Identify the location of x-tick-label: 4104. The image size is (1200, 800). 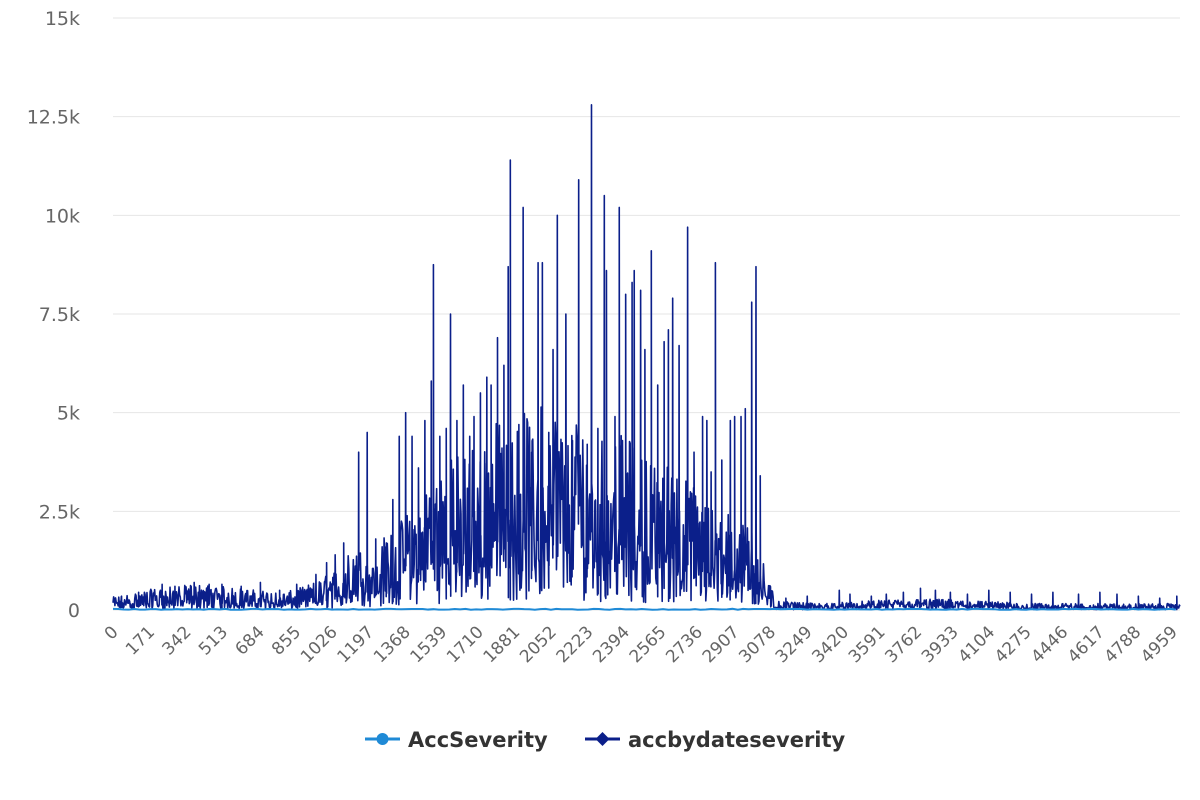
(976, 644).